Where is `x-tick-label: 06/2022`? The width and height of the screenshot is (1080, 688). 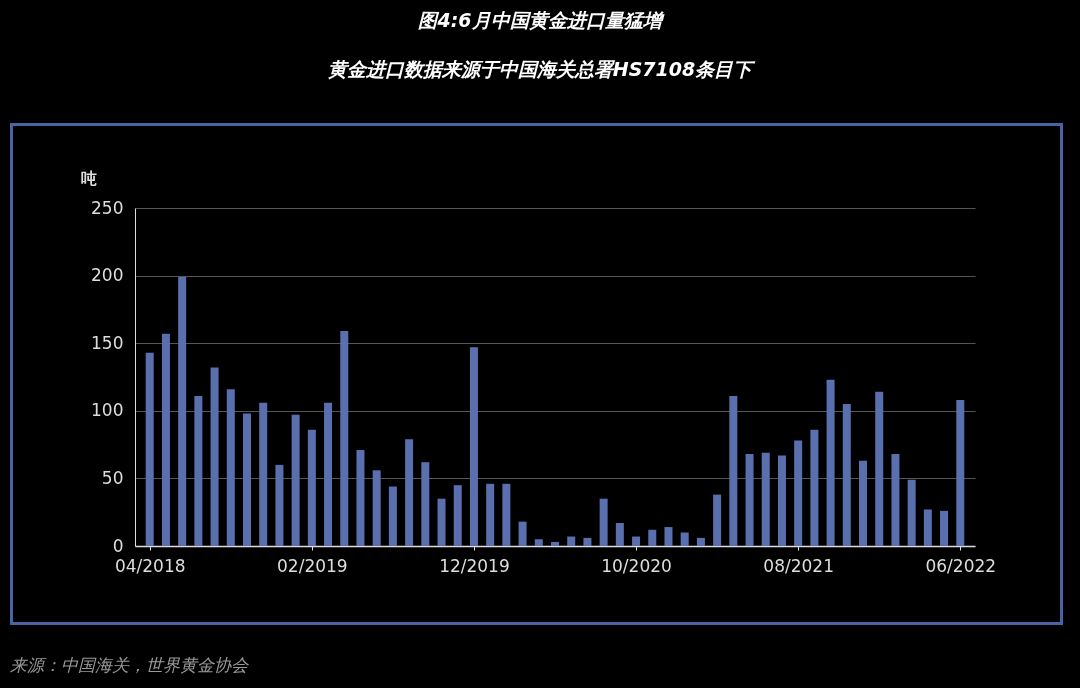
x-tick-label: 06/2022 is located at coordinates (961, 565).